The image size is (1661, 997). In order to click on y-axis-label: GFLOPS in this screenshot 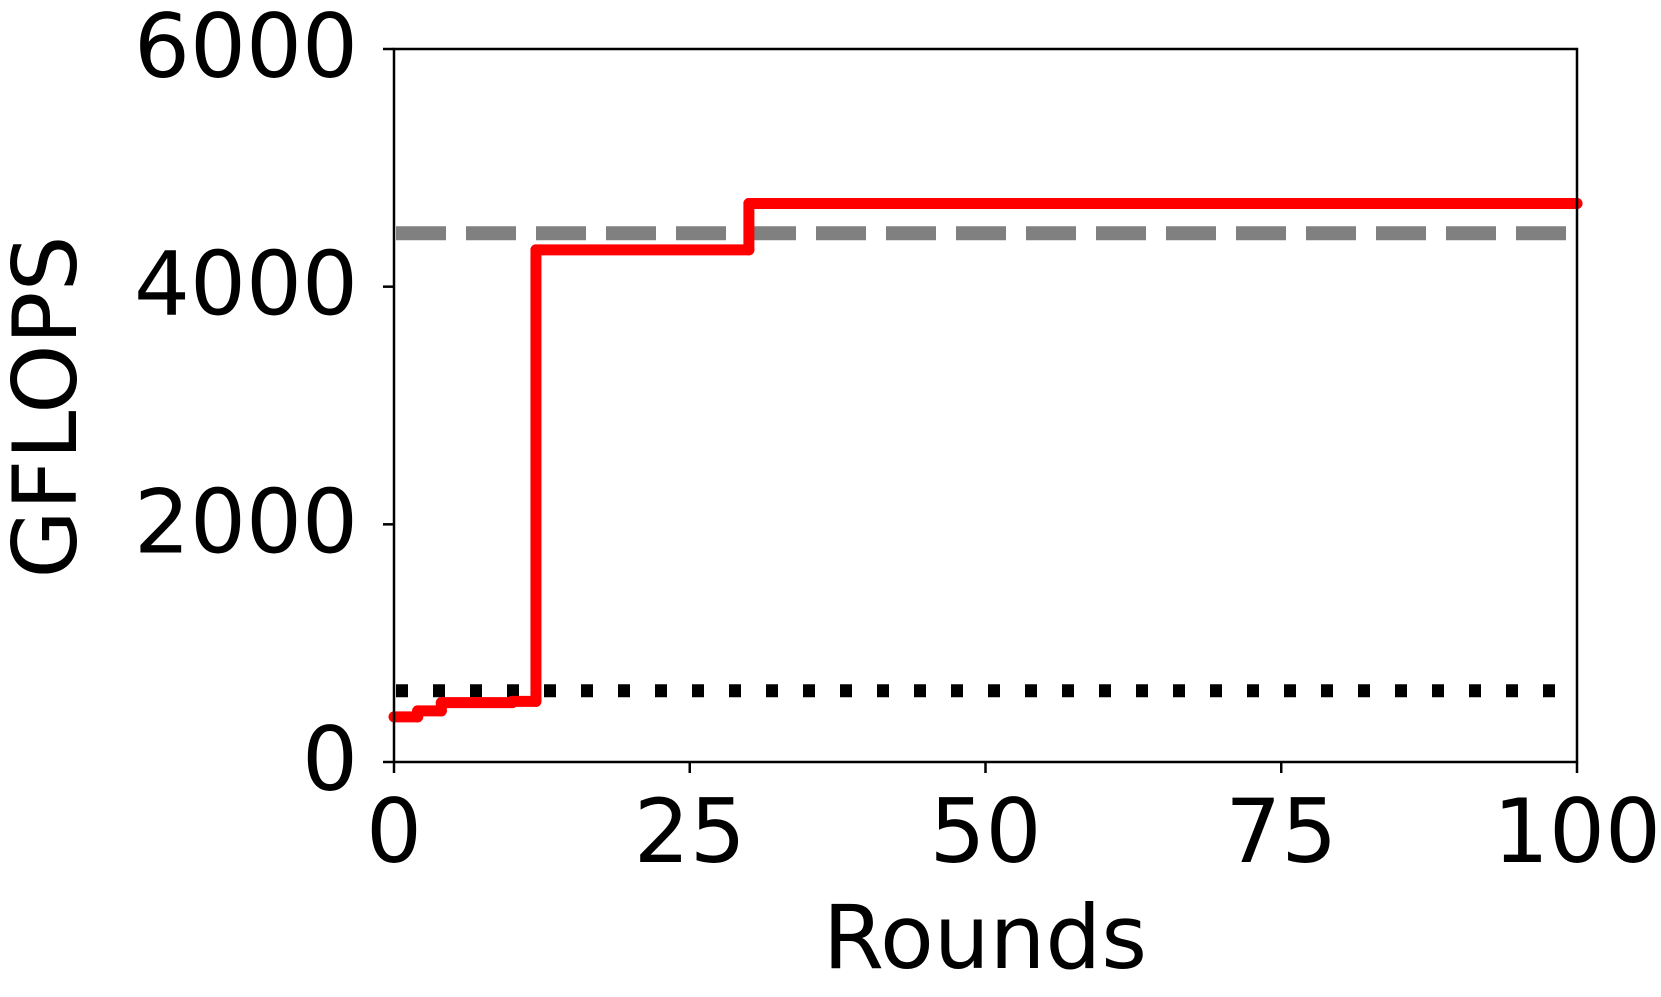, I will do `click(48, 407)`.